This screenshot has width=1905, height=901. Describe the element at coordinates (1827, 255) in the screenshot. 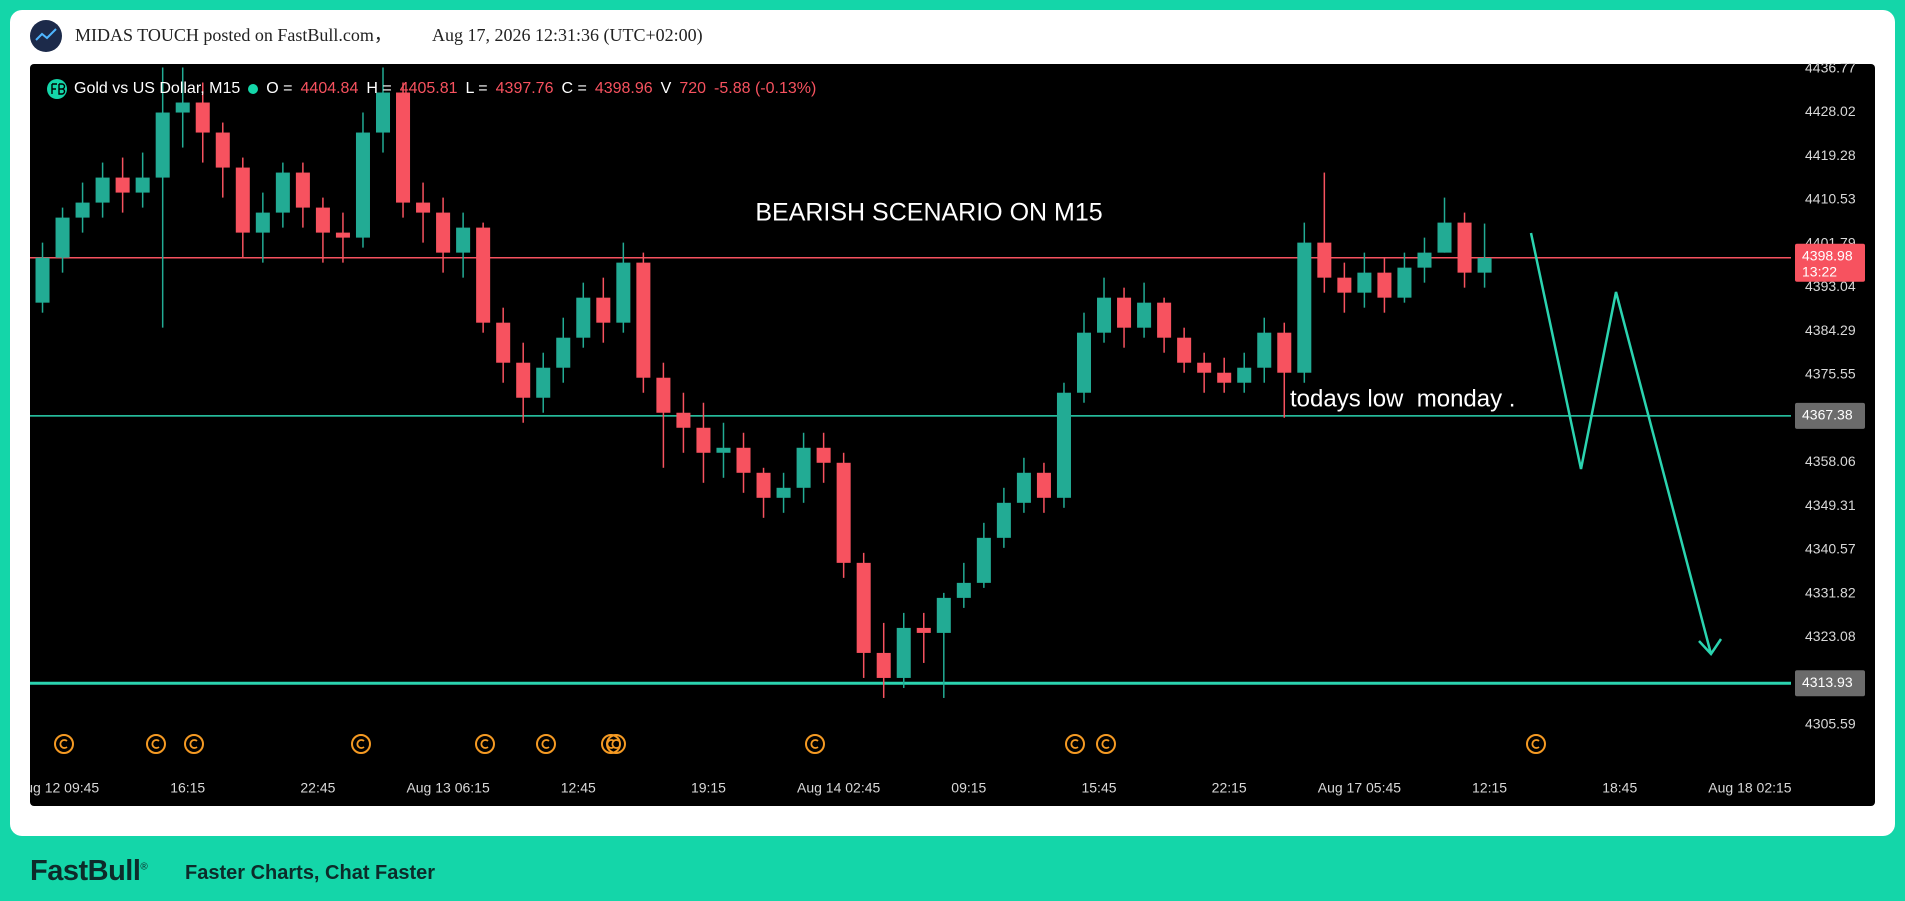

I see `price-badge-label: 4398.98` at that location.